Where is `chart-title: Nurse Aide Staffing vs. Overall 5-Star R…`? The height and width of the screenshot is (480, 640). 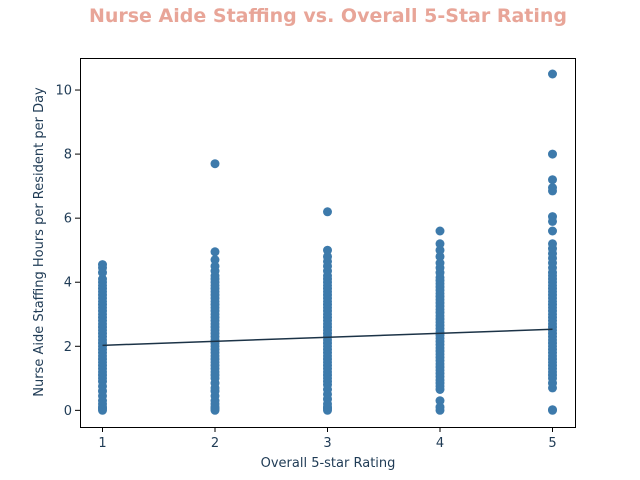
chart-title: Nurse Aide Staffing vs. Overall 5-Star R… is located at coordinates (328, 16).